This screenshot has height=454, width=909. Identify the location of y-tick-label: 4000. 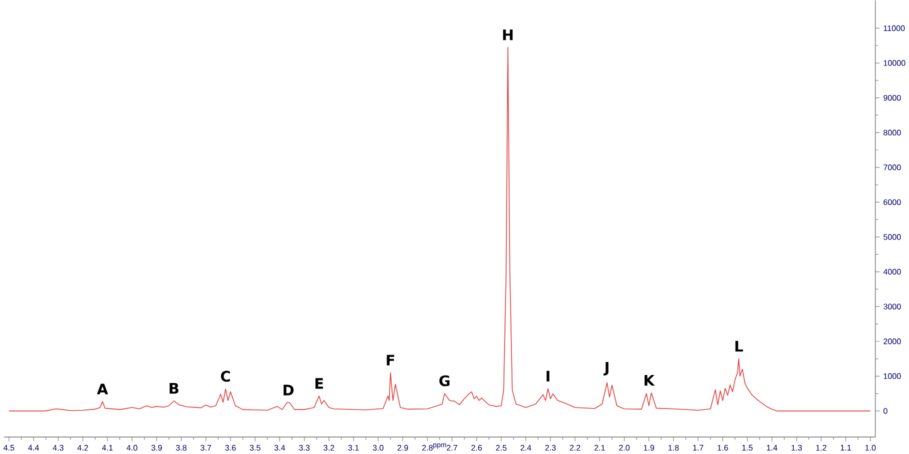
(892, 271).